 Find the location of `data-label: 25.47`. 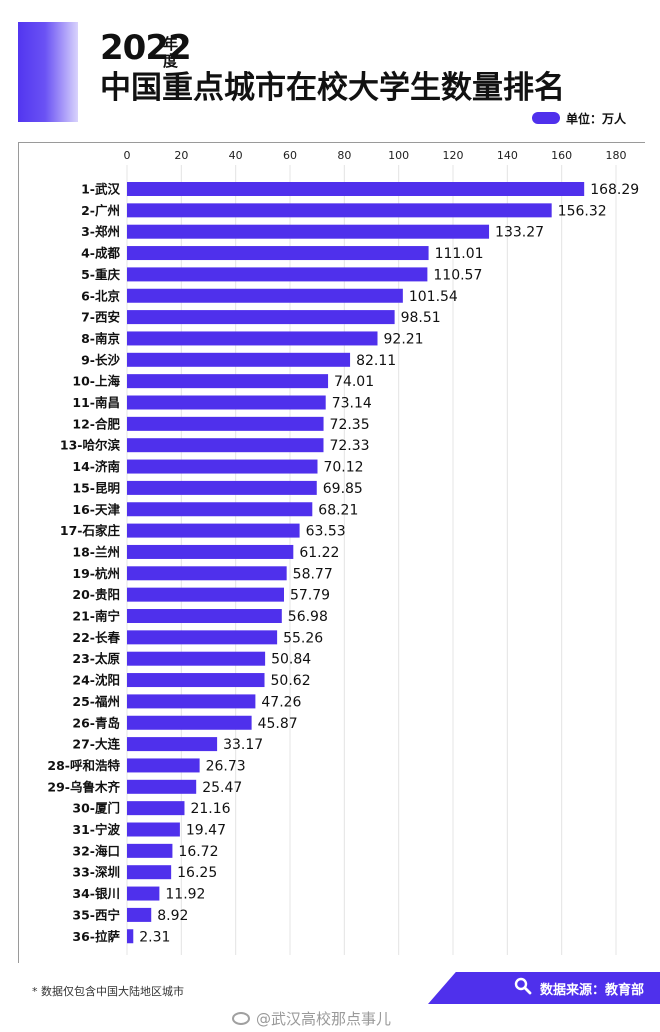

data-label: 25.47 is located at coordinates (222, 788).